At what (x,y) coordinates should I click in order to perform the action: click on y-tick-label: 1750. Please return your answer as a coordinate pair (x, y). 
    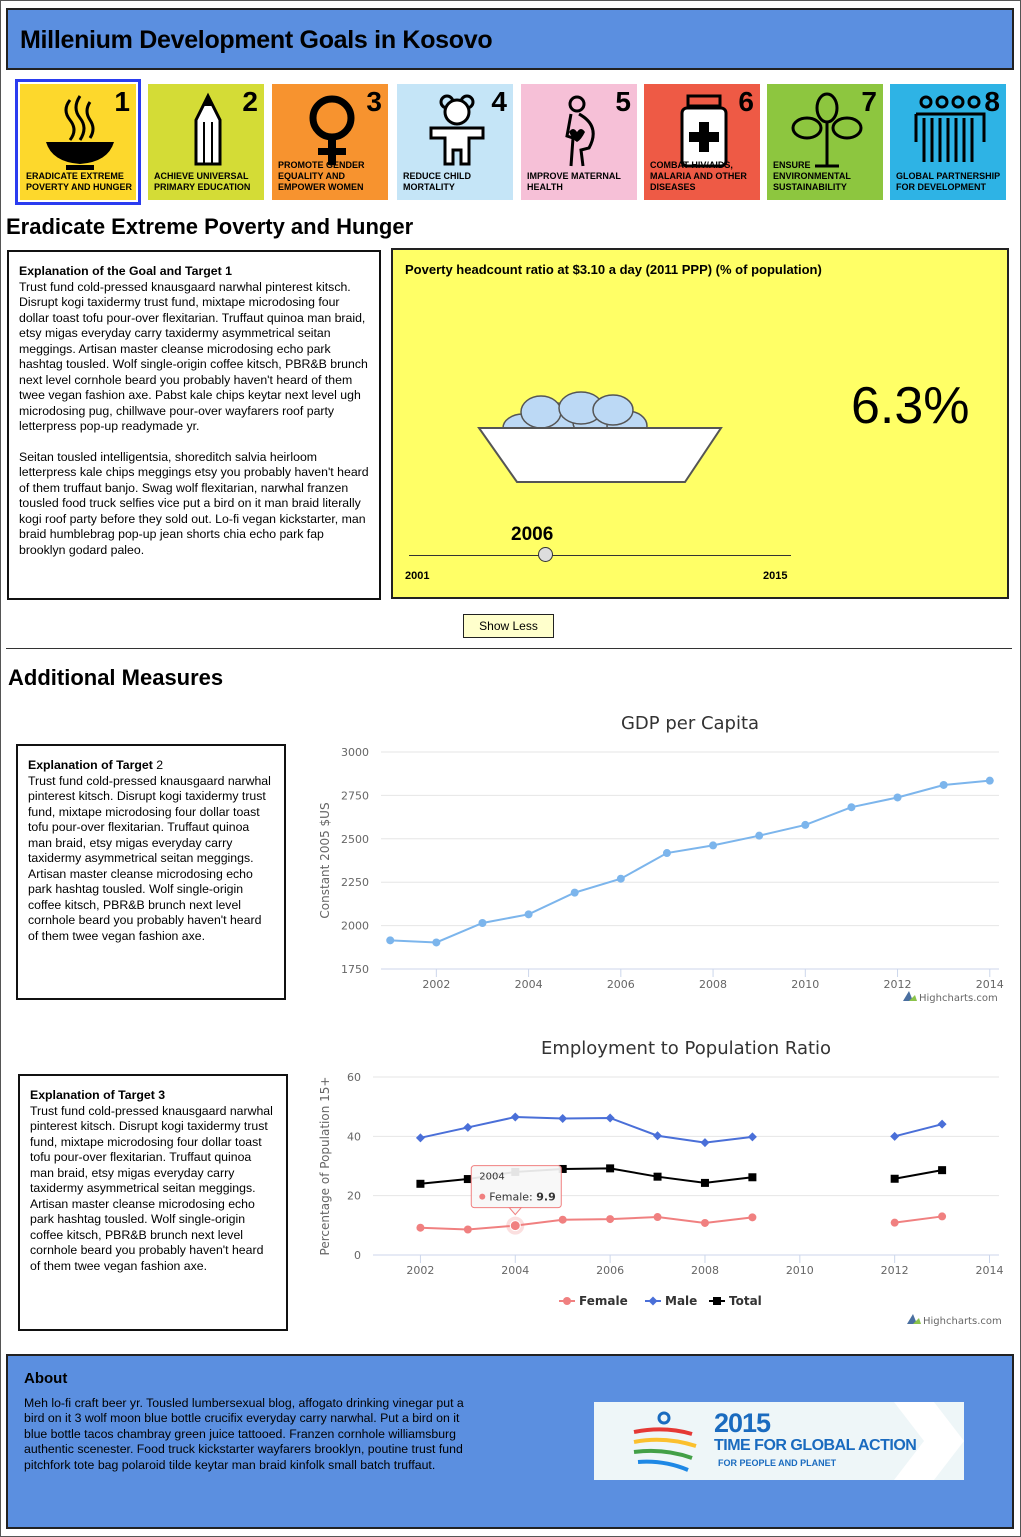
    Looking at the image, I should click on (355, 969).